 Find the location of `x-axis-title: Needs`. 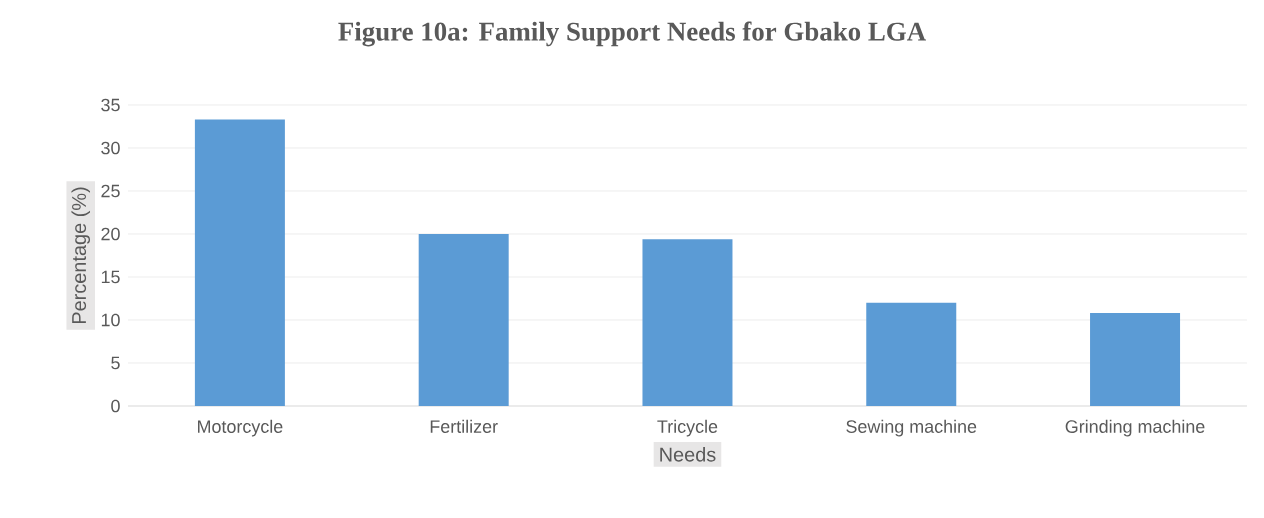

x-axis-title: Needs is located at coordinates (688, 454).